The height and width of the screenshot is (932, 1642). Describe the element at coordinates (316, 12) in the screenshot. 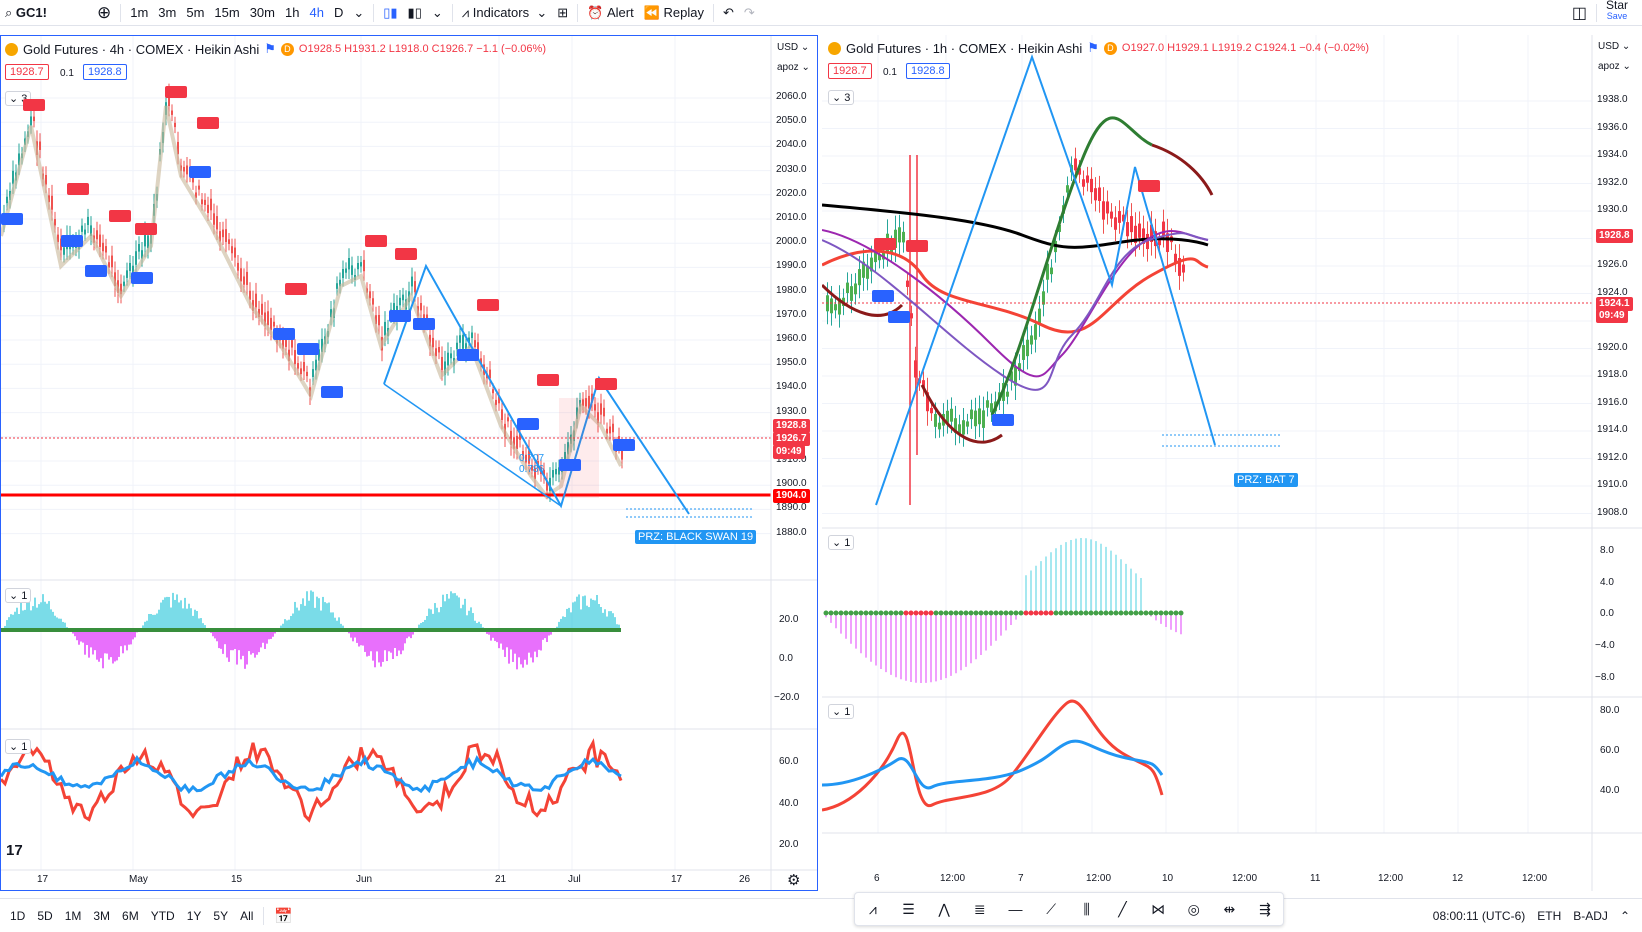

I see `interval-4h: 4h` at that location.